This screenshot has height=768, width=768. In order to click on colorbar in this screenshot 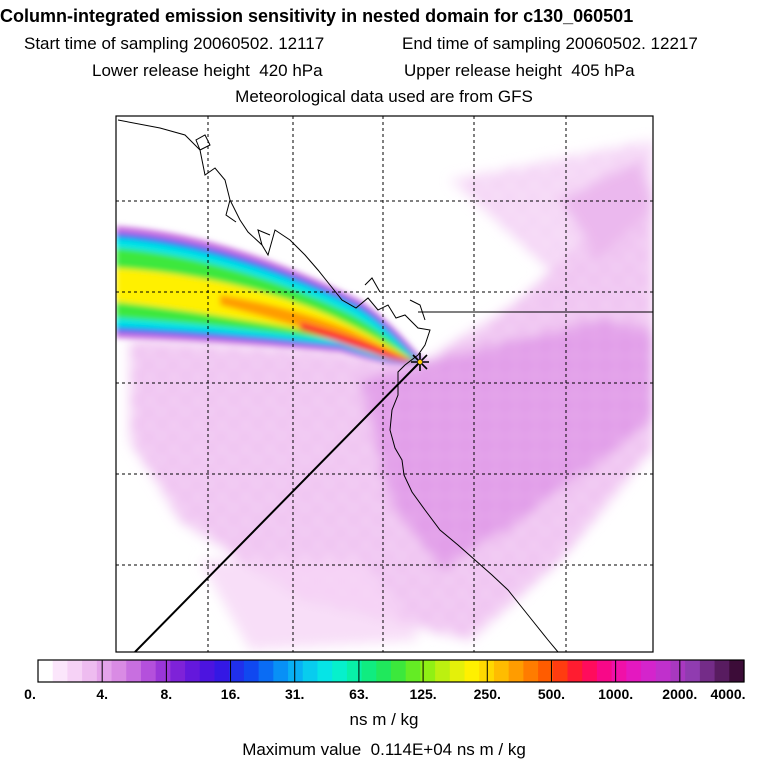, I will do `click(391, 671)`.